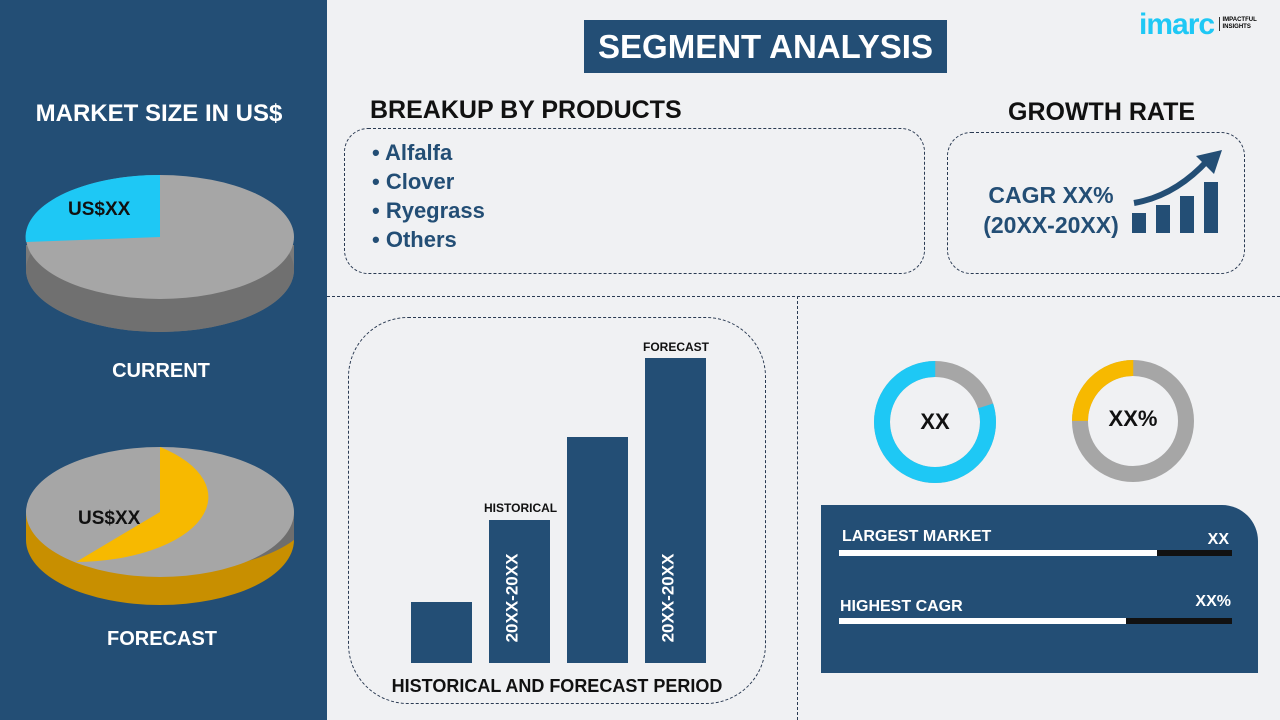 The image size is (1280, 720). I want to click on largest-market-label: LARGEST MARKET, so click(917, 536).